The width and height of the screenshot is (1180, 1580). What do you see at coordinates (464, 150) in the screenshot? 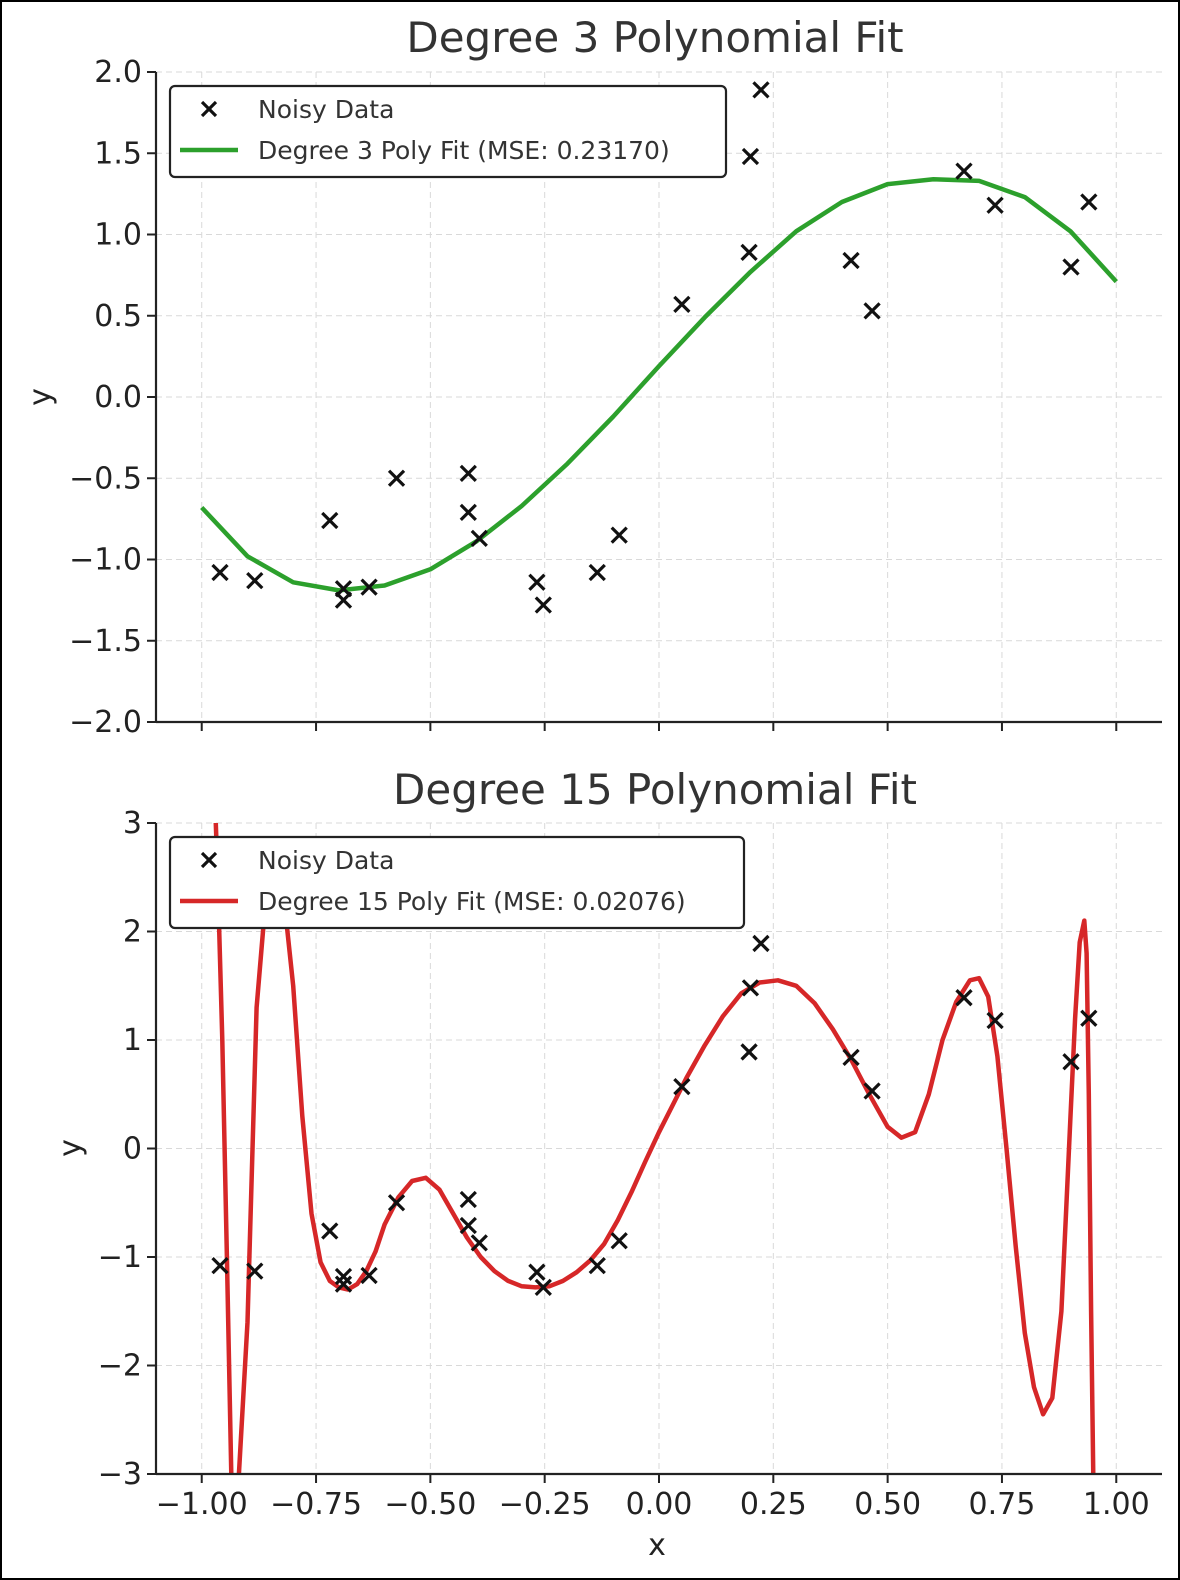
I see `legend-label-fit: Degree 3 Poly Fit (MSE: 0.23170)` at bounding box center [464, 150].